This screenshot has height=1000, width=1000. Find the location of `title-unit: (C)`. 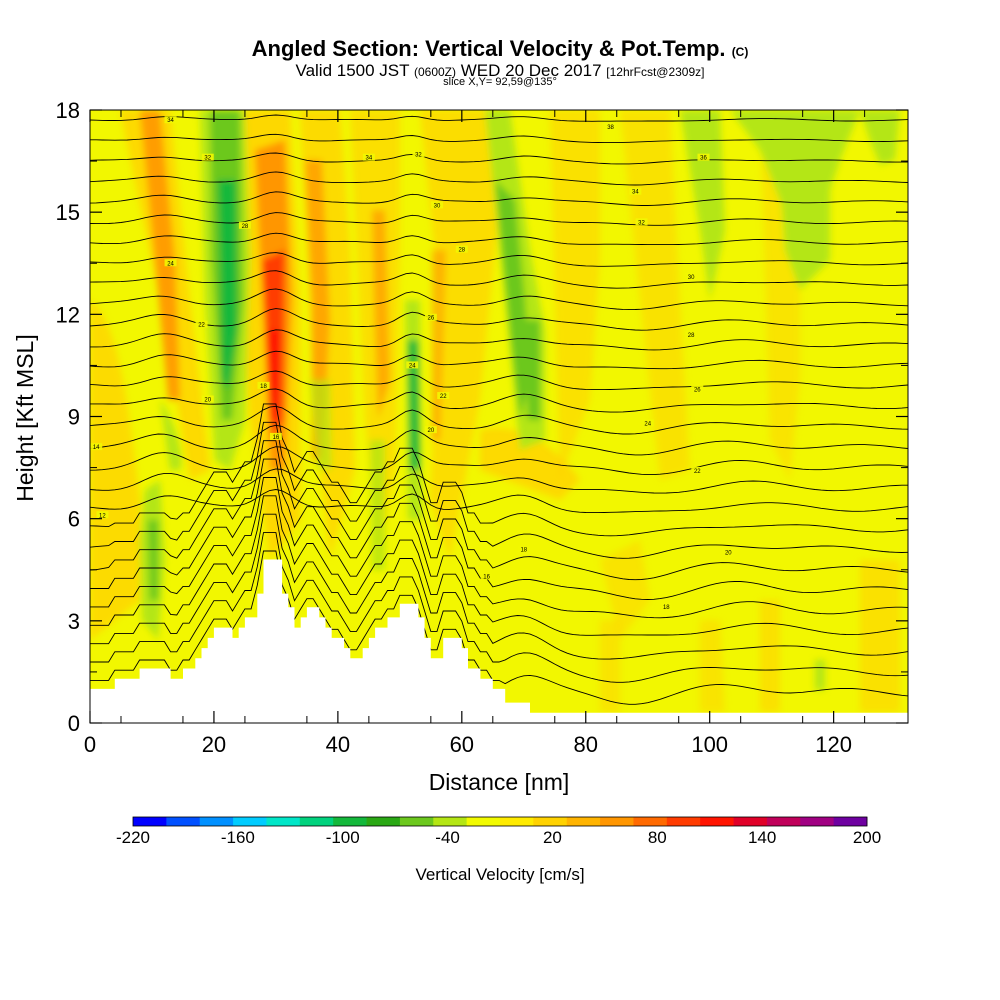

title-unit: (C) is located at coordinates (740, 52).